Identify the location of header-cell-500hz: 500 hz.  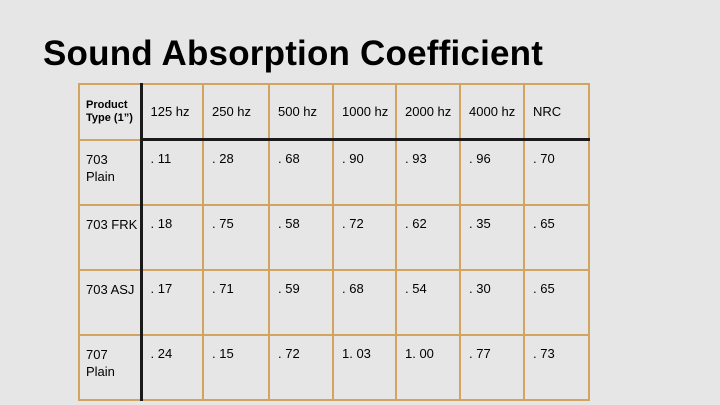
(301, 112).